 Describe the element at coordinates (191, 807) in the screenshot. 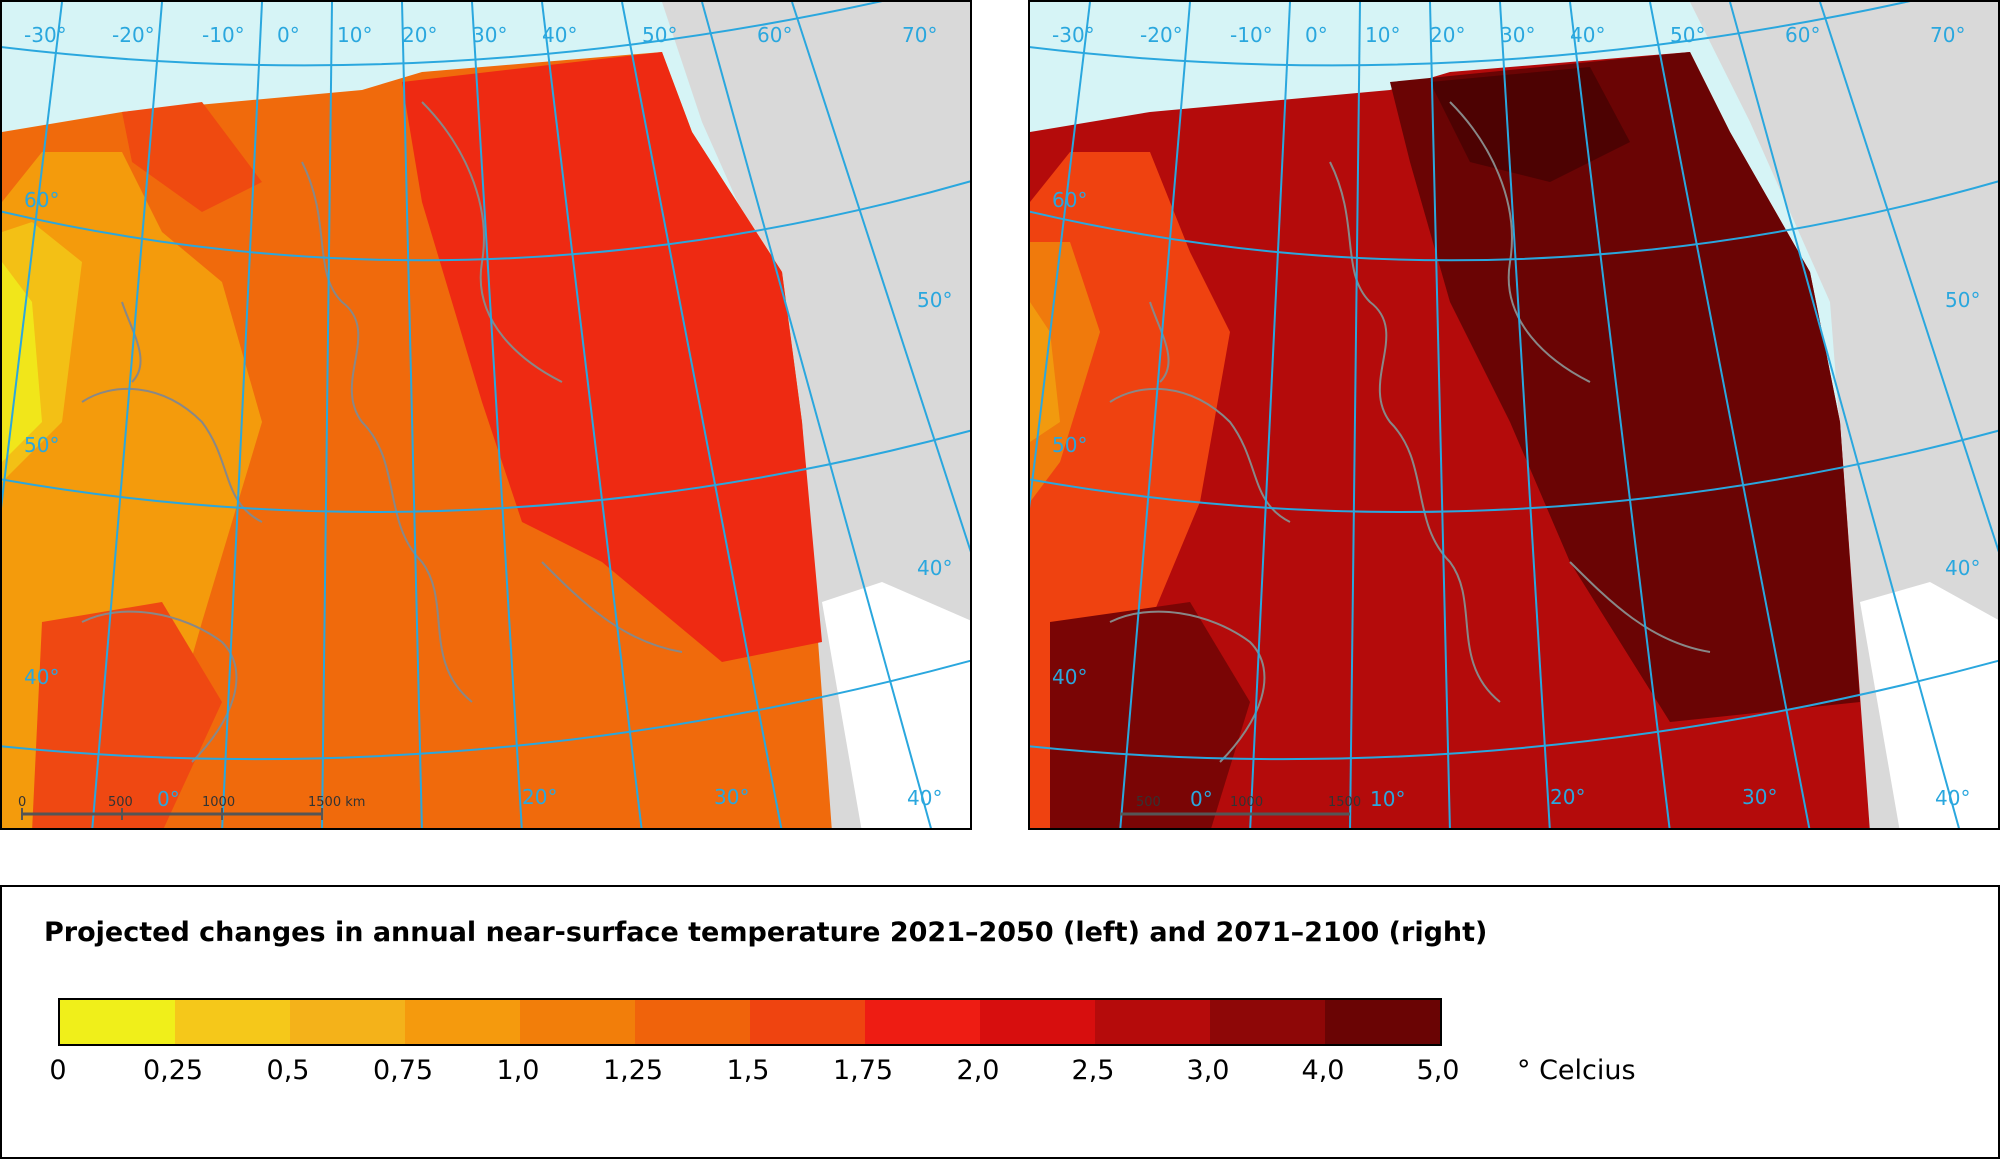

I see `scale-bar: 0 500 1000 1500 km` at that location.